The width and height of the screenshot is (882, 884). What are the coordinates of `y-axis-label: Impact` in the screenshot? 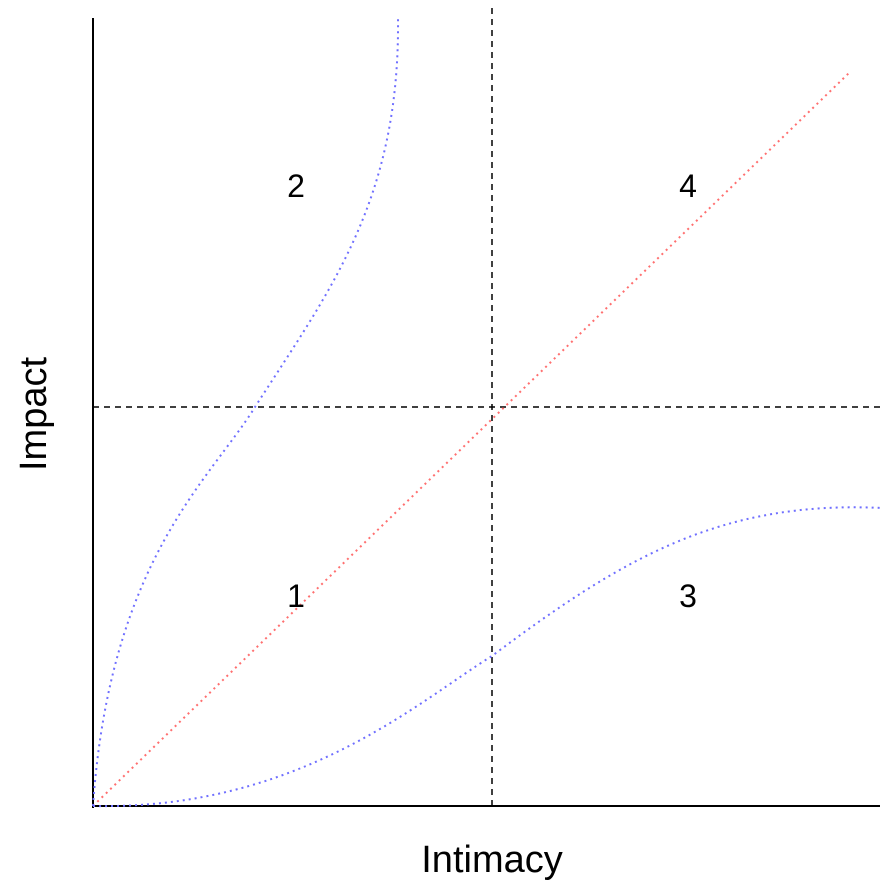 It's located at (34, 414).